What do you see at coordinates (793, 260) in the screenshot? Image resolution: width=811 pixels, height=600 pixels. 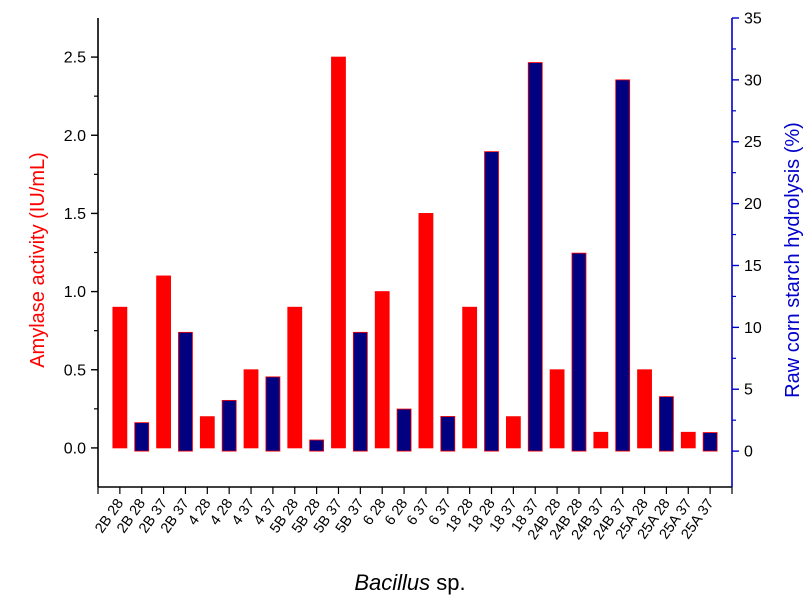 I see `right-axis-title: Raw corn starch hydrolysis (%)` at bounding box center [793, 260].